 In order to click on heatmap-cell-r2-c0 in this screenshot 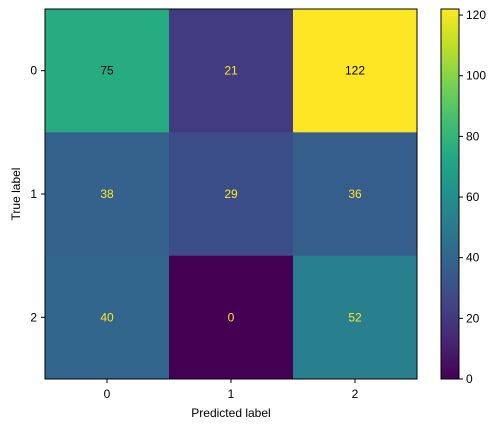, I will do `click(107, 317)`.